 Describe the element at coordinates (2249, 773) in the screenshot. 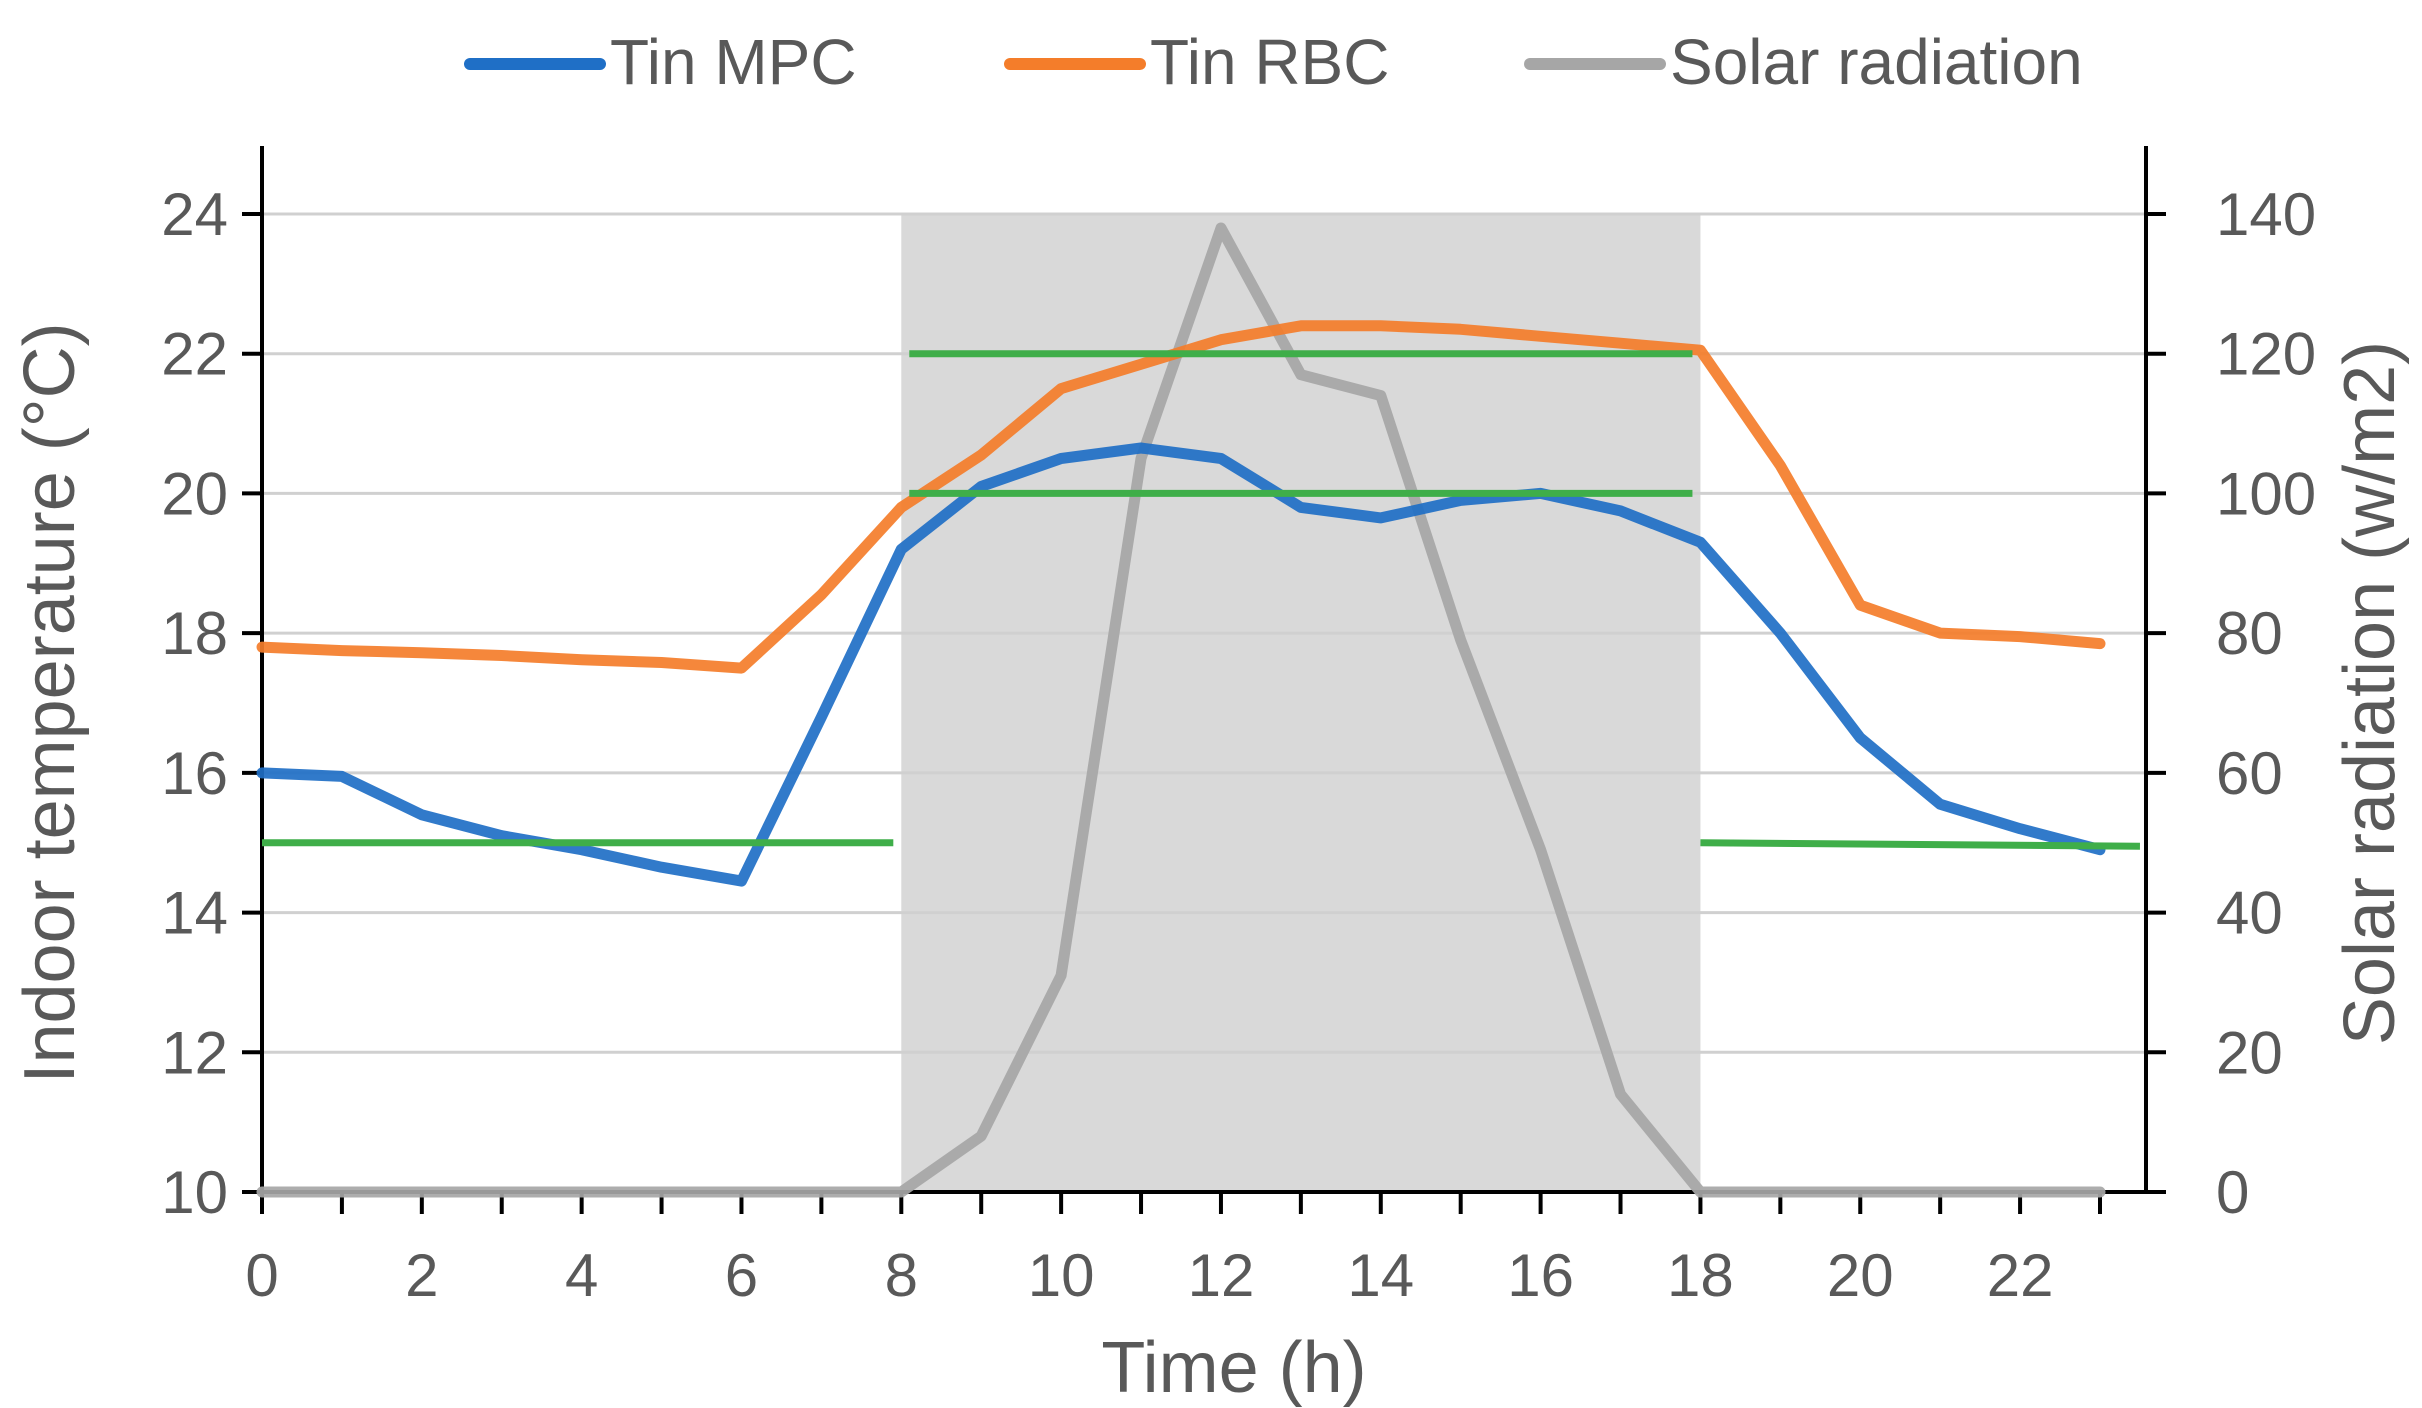

I see `y-right-tick-label: 60` at that location.